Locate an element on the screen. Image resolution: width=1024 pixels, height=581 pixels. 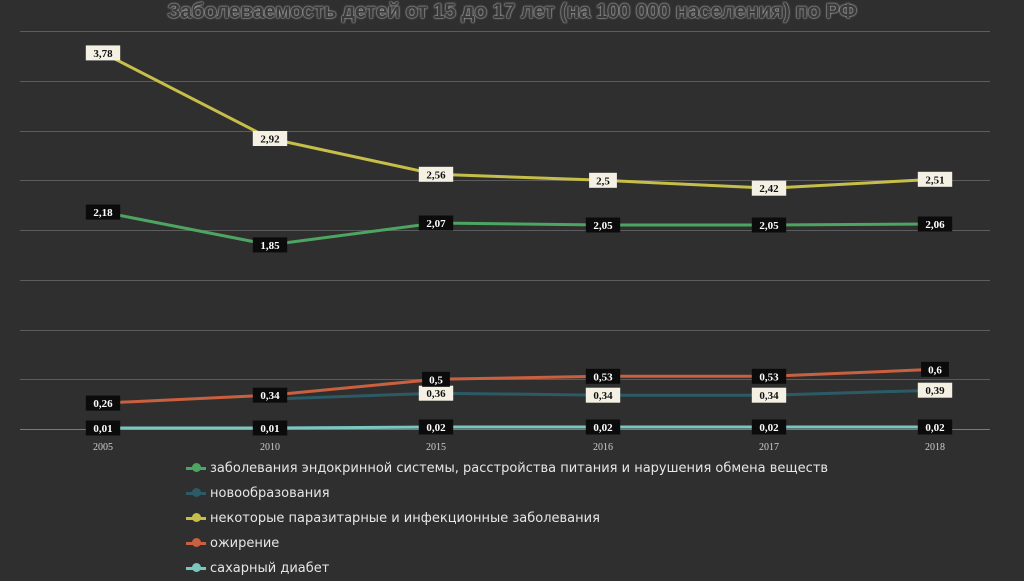
x-tick-label: 2005 is located at coordinates (103, 447).